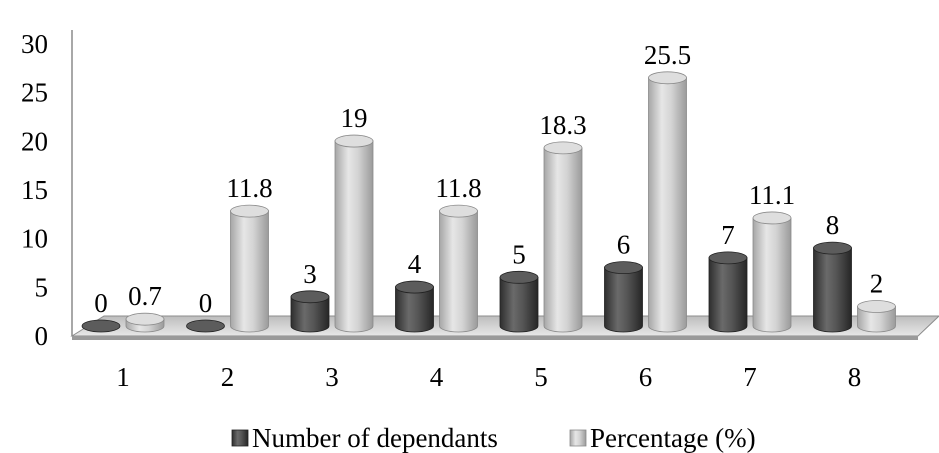 This screenshot has width=939, height=453. I want to click on y-tick-label: 0, so click(42, 336).